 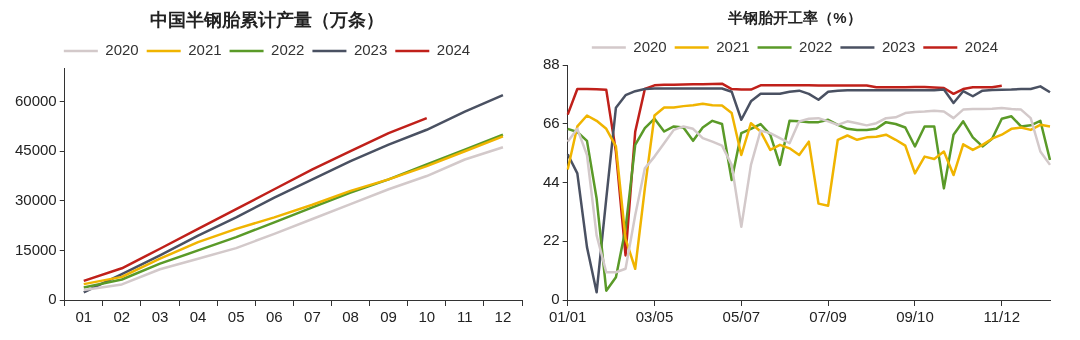 I want to click on x-tick-label: 07, so click(x=312, y=317).